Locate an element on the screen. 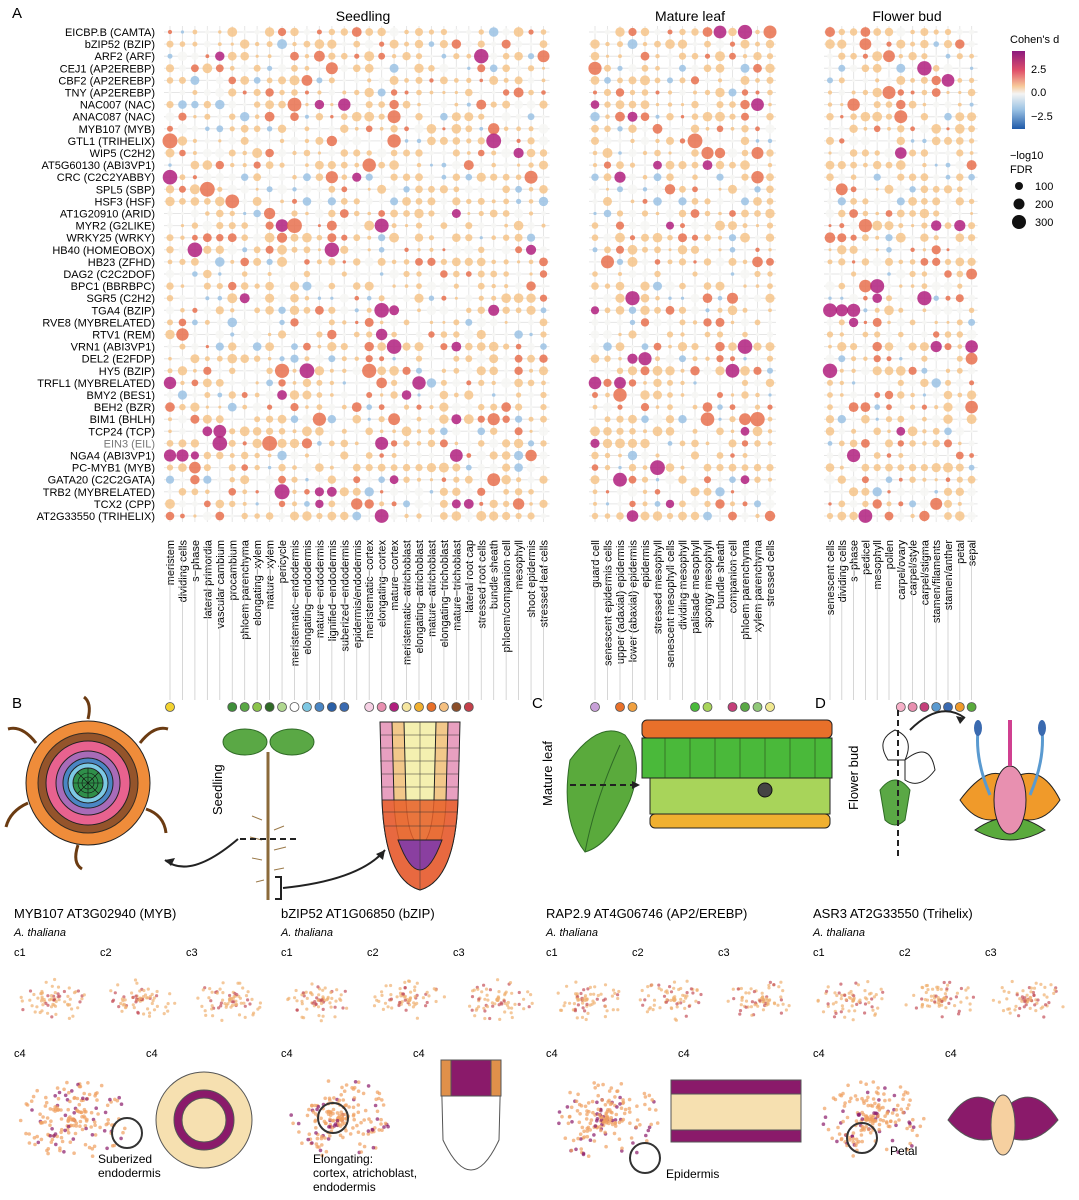 The height and width of the screenshot is (1200, 1079). umap-c4-scatter is located at coordinates (72, 1119).